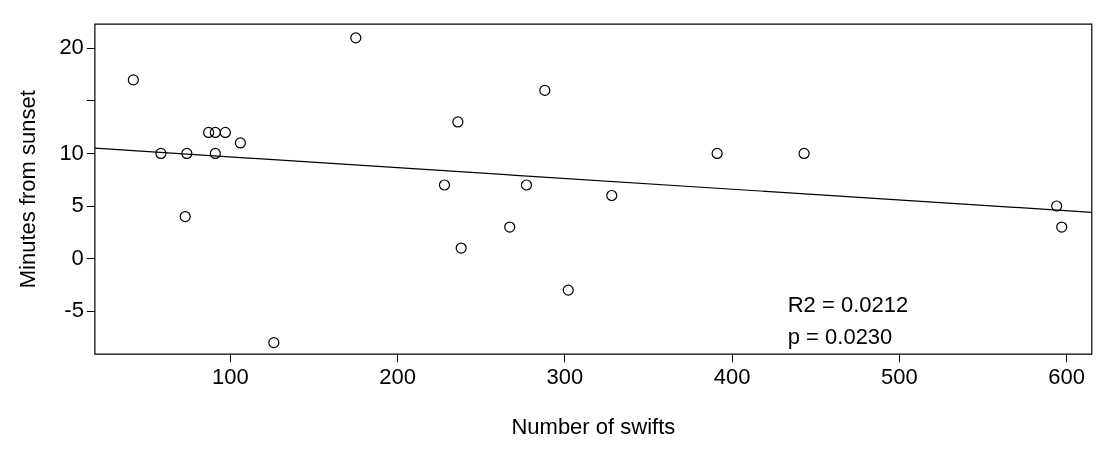 This screenshot has width=1106, height=461. What do you see at coordinates (230, 377) in the screenshot?
I see `x-tick-label: 100` at bounding box center [230, 377].